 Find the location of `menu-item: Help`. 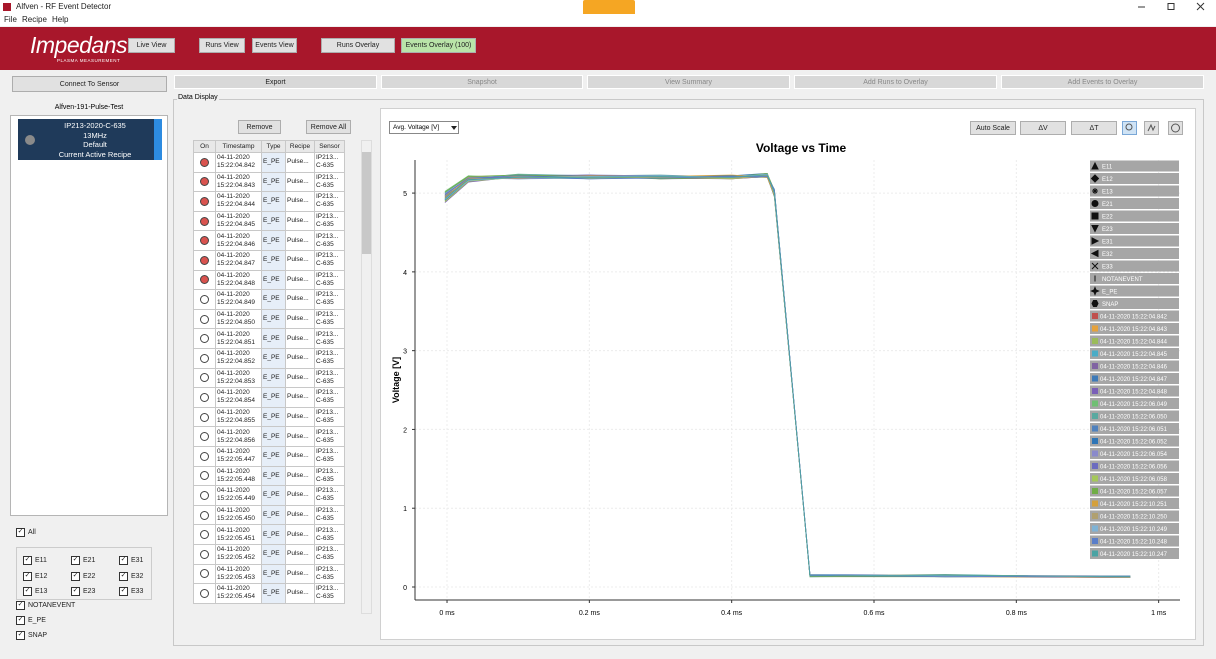

menu-item: Help is located at coordinates (60, 19).